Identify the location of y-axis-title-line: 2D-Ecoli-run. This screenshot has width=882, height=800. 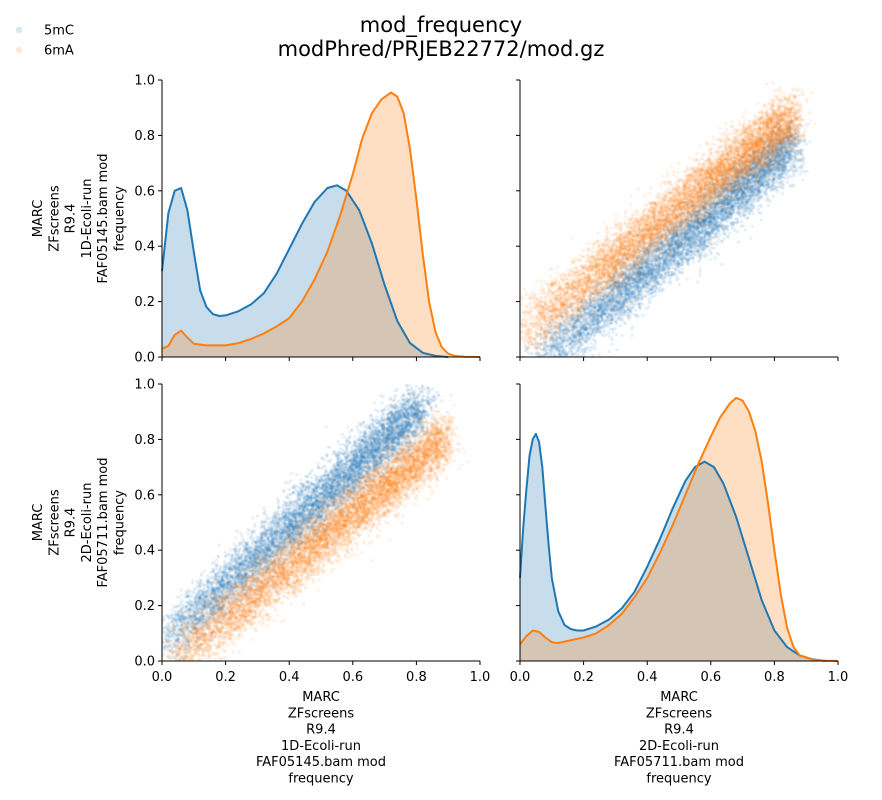
(87, 522).